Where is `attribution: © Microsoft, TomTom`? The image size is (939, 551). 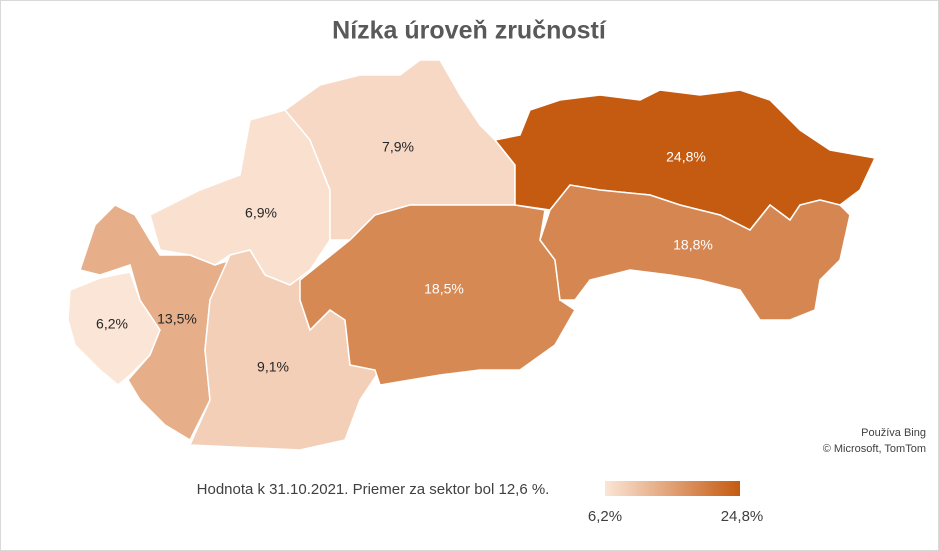 attribution: © Microsoft, TomTom is located at coordinates (874, 449).